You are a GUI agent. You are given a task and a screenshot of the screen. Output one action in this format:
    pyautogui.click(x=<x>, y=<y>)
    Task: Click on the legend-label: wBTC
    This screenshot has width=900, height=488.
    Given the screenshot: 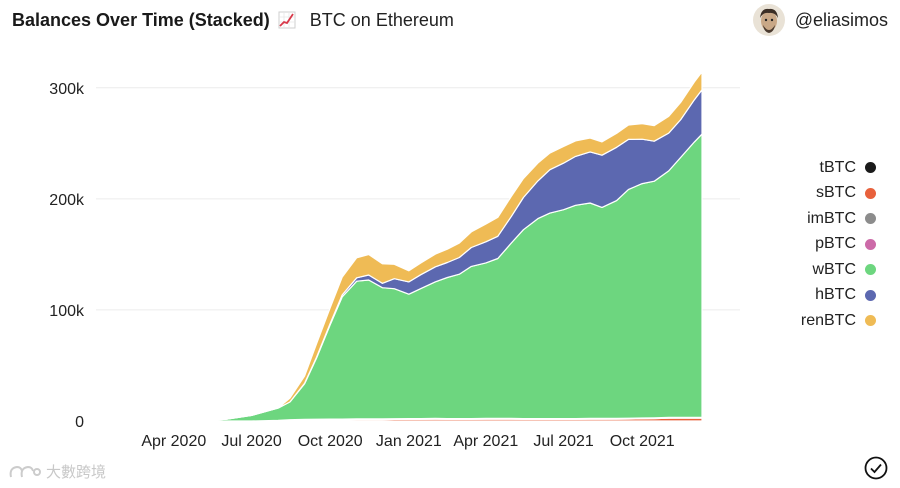 What is the action you would take?
    pyautogui.click(x=834, y=269)
    